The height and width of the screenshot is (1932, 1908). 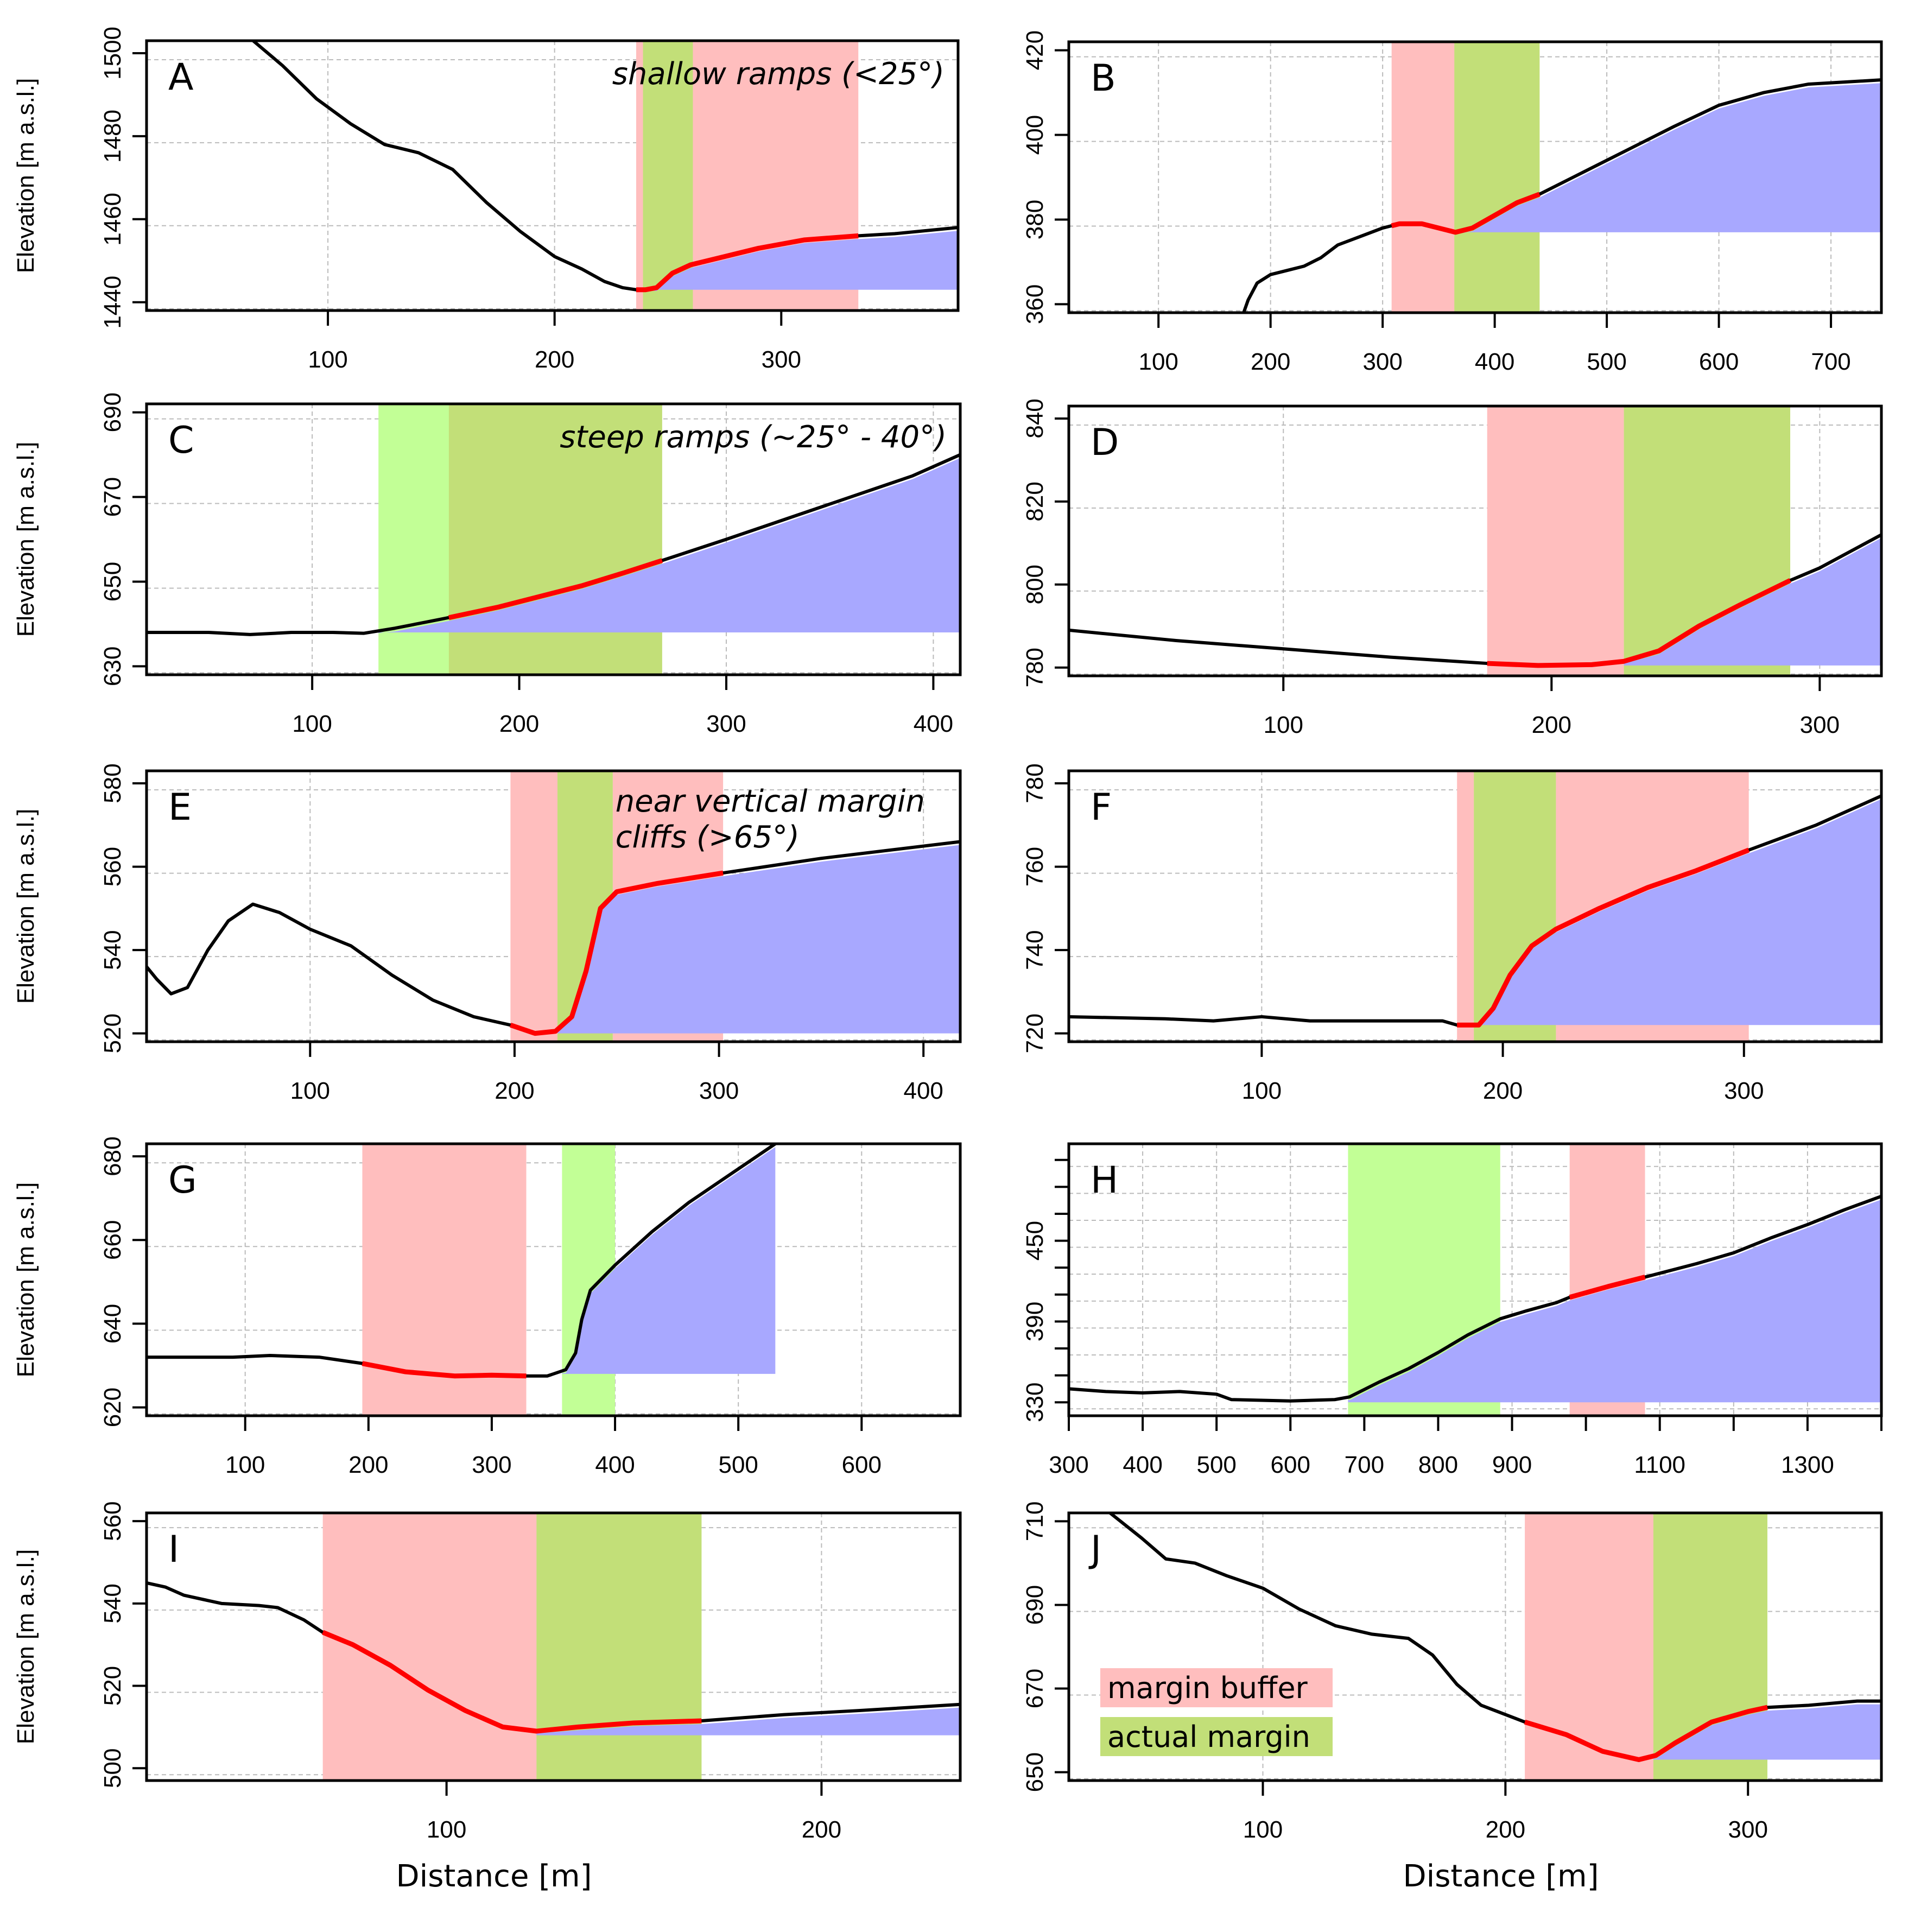 I want to click on y-tick-label: 620, so click(x=113, y=1407).